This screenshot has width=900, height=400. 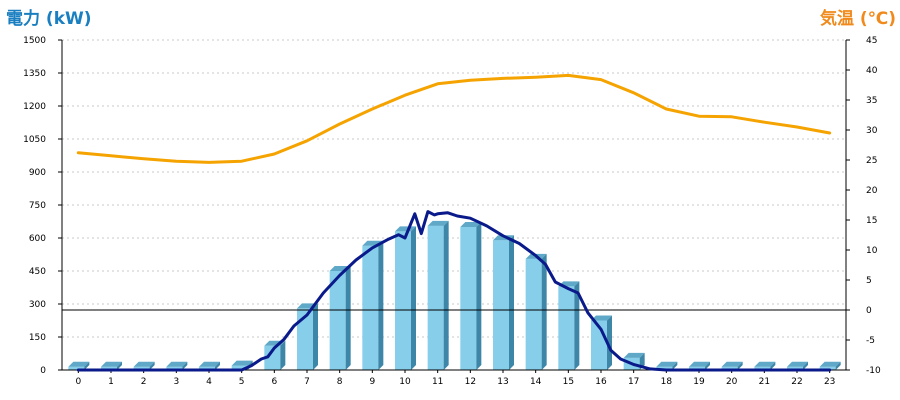 What do you see at coordinates (274, 382) in the screenshot?
I see `x-tick-label: 6` at bounding box center [274, 382].